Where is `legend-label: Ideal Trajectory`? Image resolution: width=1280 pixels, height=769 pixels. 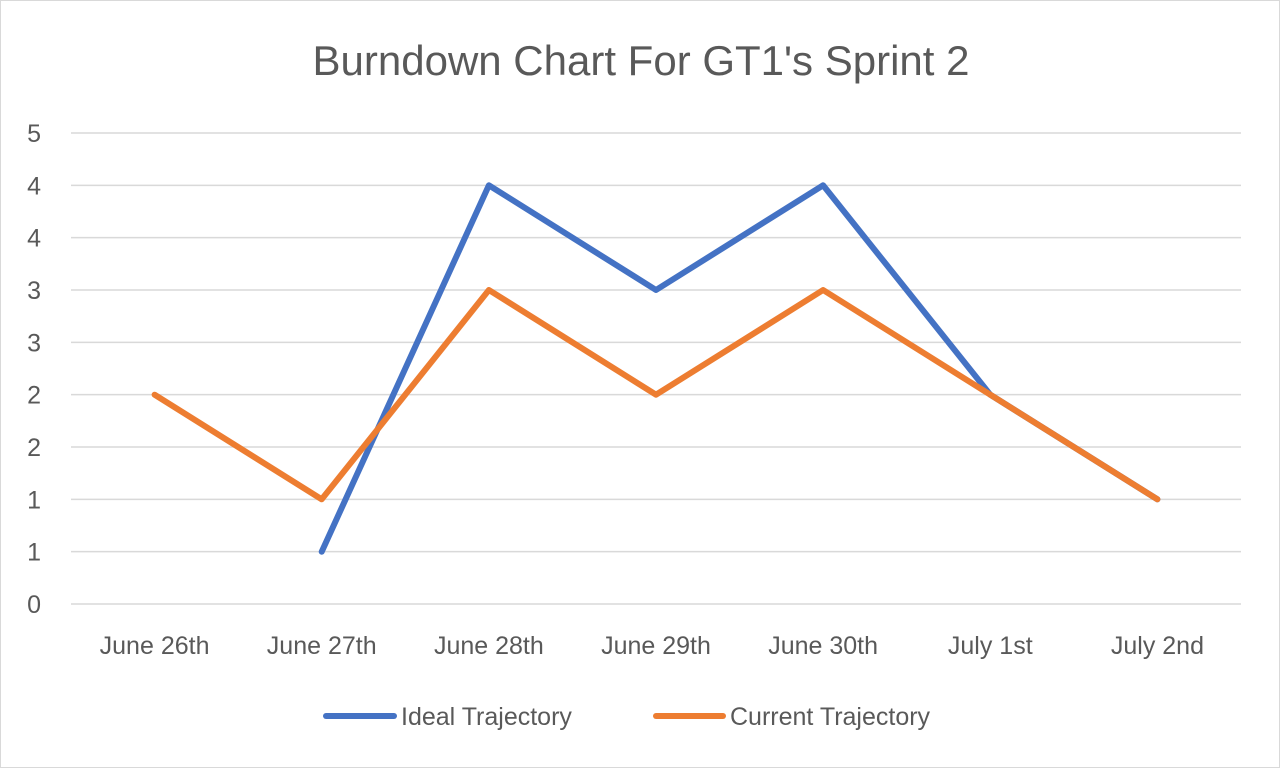
legend-label: Ideal Trajectory is located at coordinates (486, 717).